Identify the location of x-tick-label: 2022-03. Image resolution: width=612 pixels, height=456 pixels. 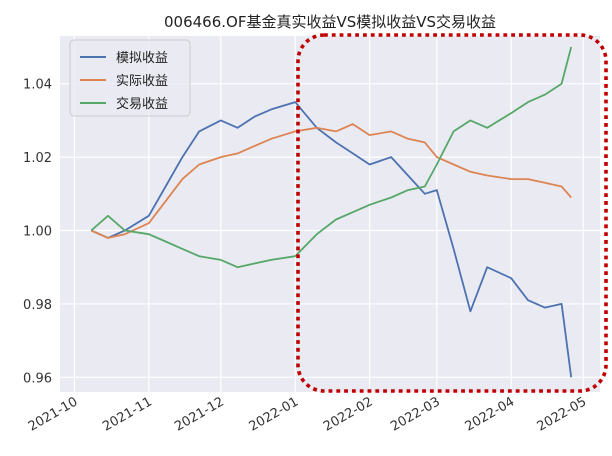
(415, 414).